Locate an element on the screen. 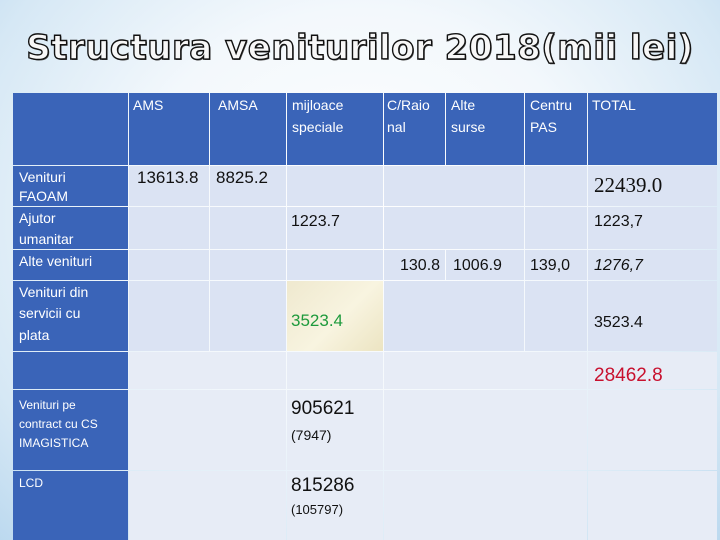 The image size is (720, 540). value-ajutor-total: 1223,7 is located at coordinates (618, 221).